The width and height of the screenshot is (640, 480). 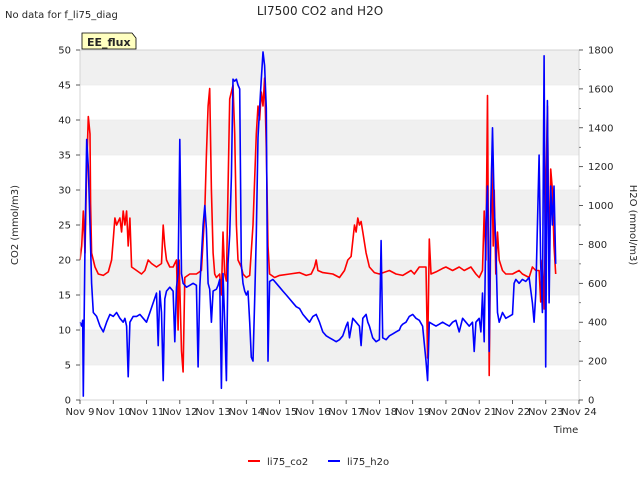 What do you see at coordinates (64, 121) in the screenshot?
I see `y-left-tick-label: 40` at bounding box center [64, 121].